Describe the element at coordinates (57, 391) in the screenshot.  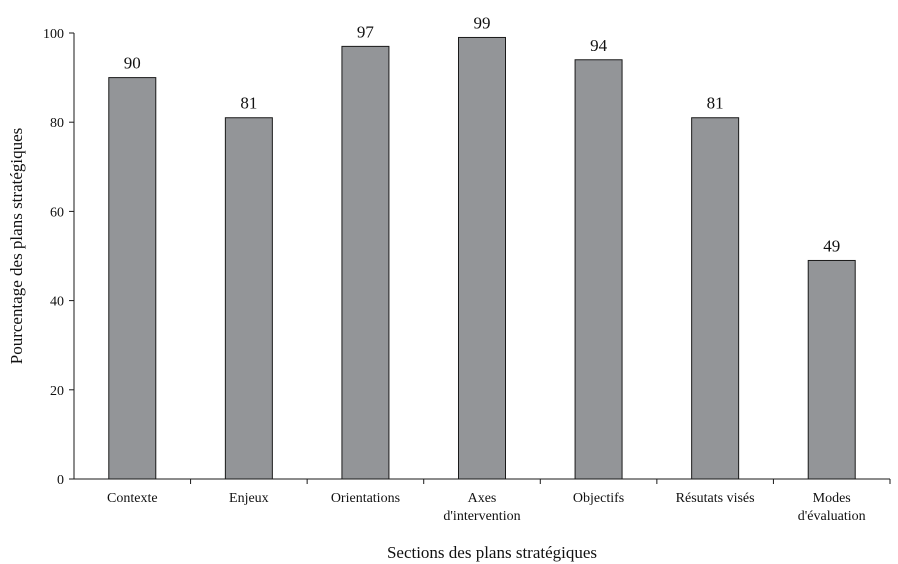
I see `y-tick-label: 20` at that location.